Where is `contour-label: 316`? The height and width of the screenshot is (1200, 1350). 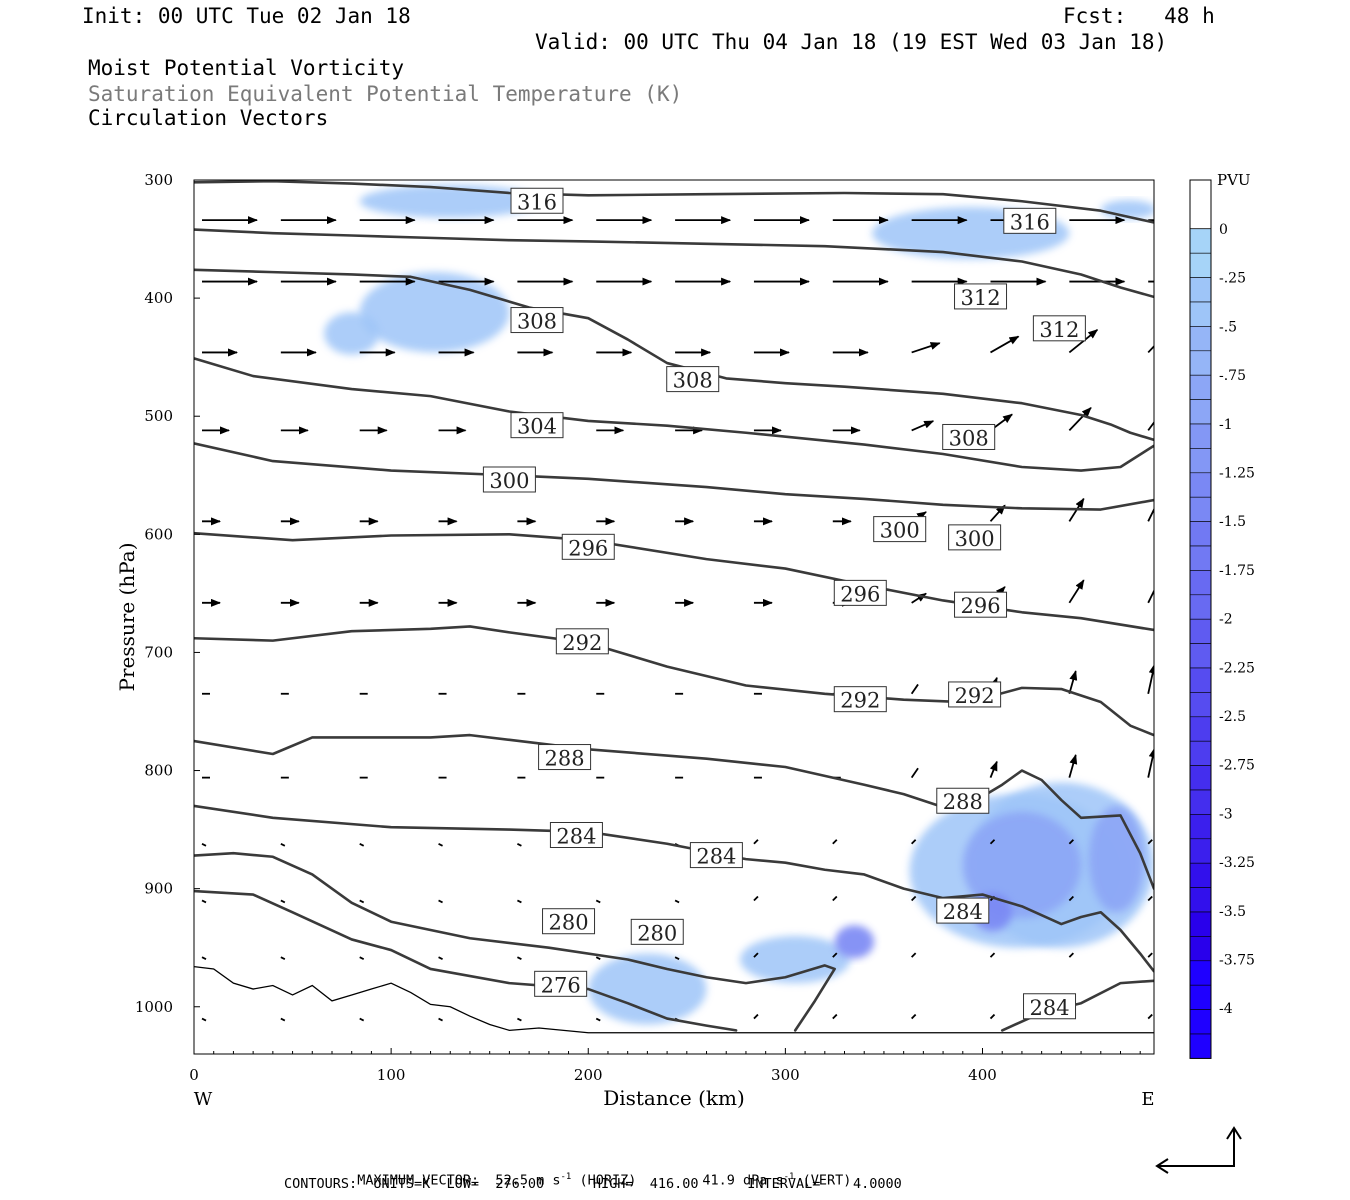
contour-label: 316 is located at coordinates (1030, 220).